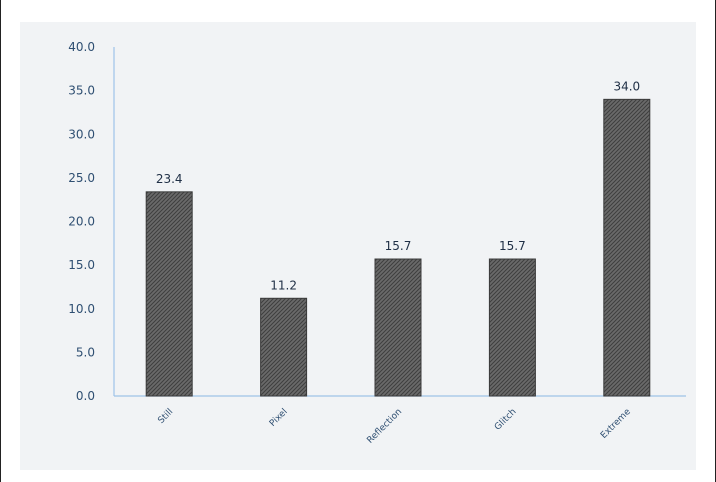 The width and height of the screenshot is (716, 482). I want to click on y-tick-label: 35.0, so click(81, 91).